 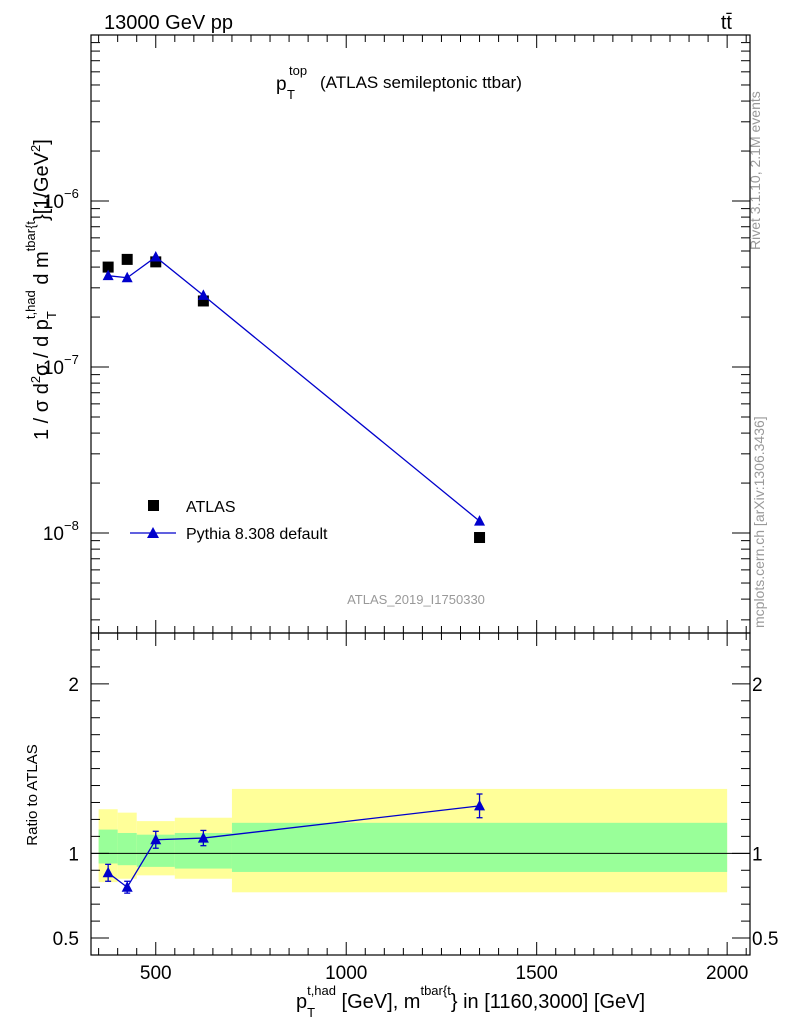 I want to click on main-y-tick-exponent: −8, so click(x=71, y=525).